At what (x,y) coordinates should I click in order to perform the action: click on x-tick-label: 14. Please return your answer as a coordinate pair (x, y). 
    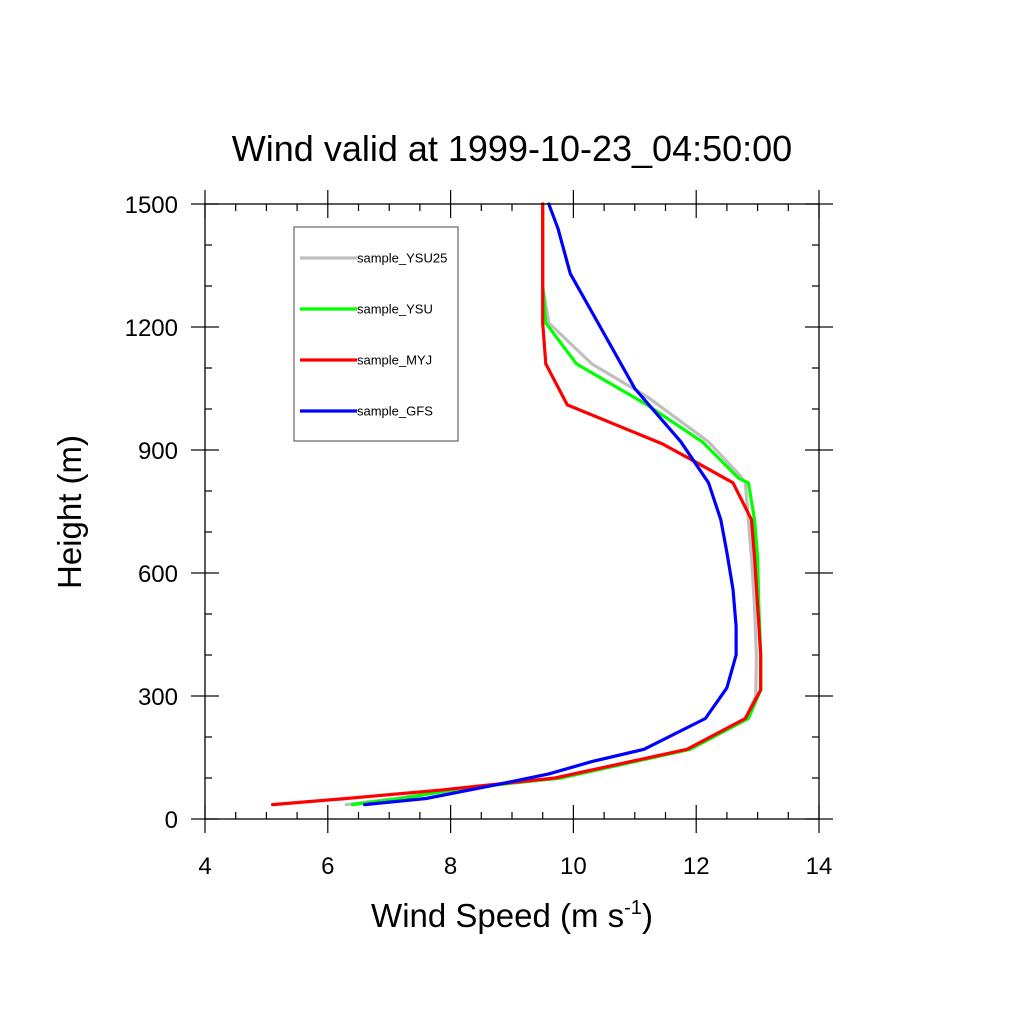
    Looking at the image, I should click on (819, 866).